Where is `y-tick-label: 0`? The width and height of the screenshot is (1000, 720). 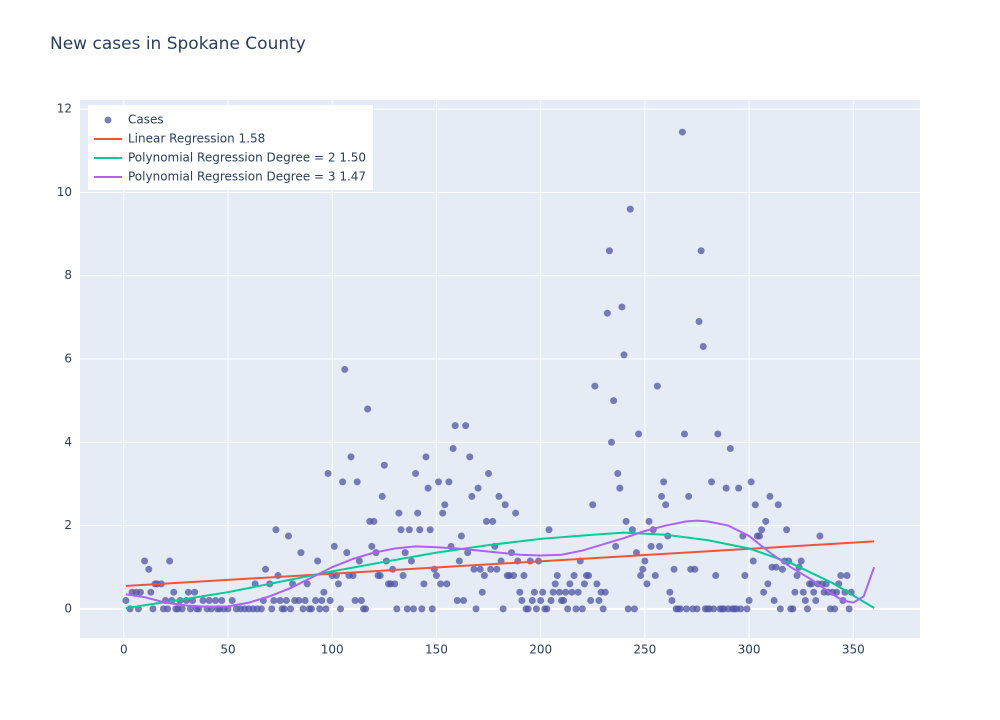 y-tick-label: 0 is located at coordinates (68, 608).